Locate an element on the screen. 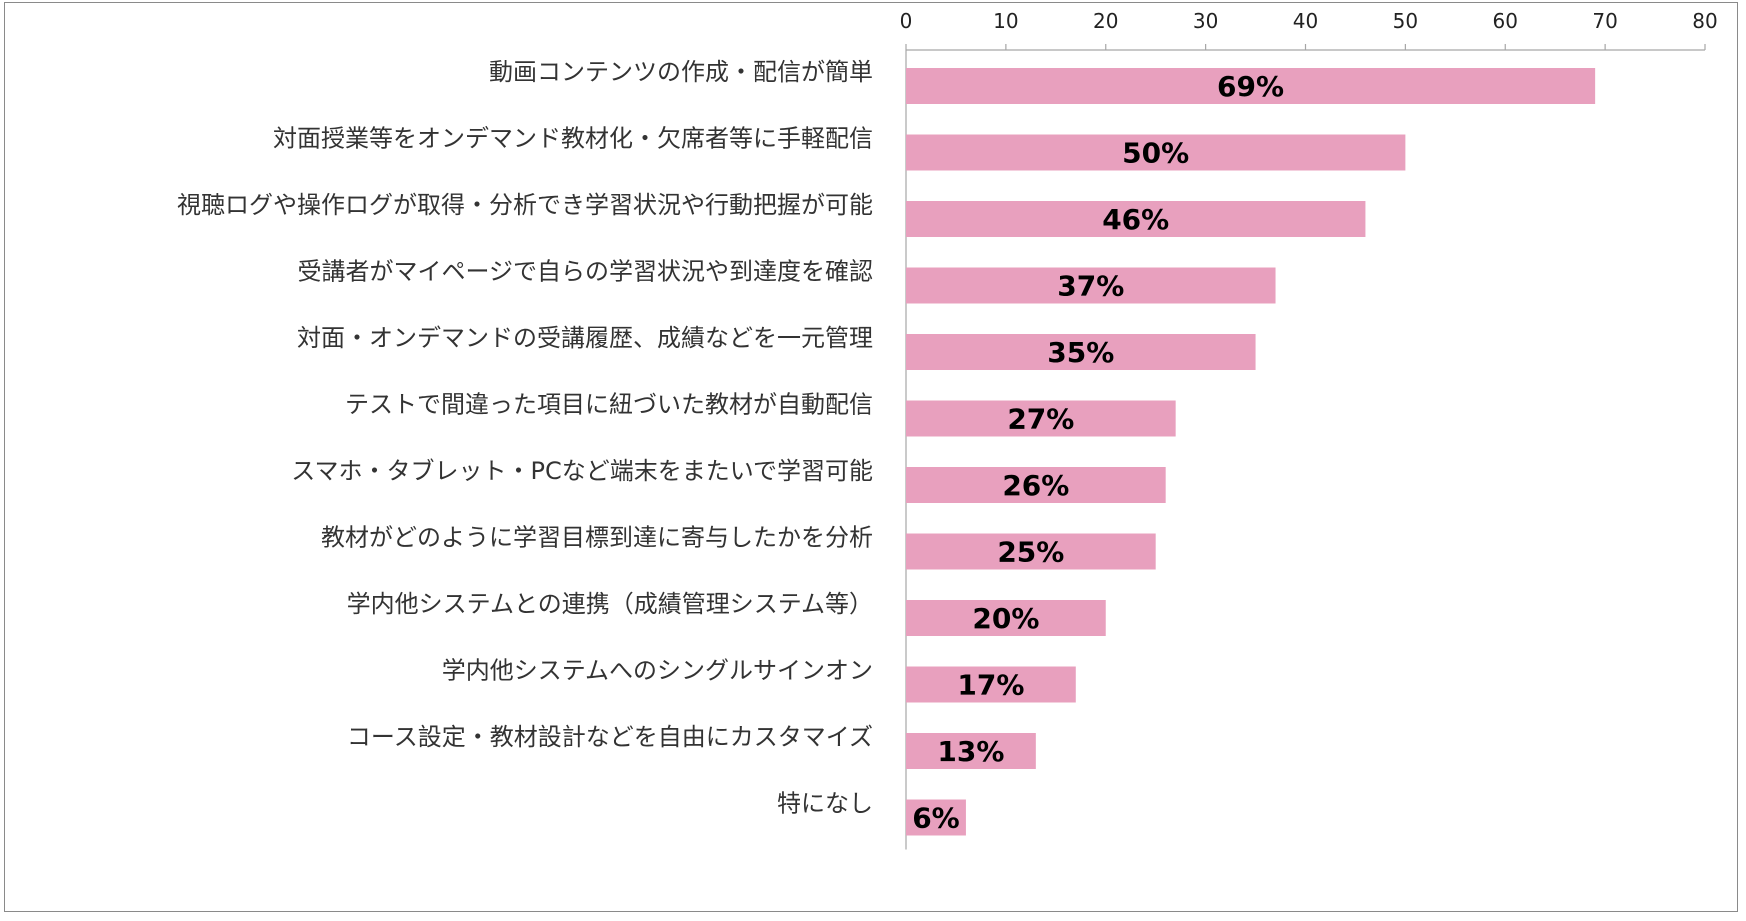 The image size is (1746, 921). data-label: 27% is located at coordinates (1040, 419).